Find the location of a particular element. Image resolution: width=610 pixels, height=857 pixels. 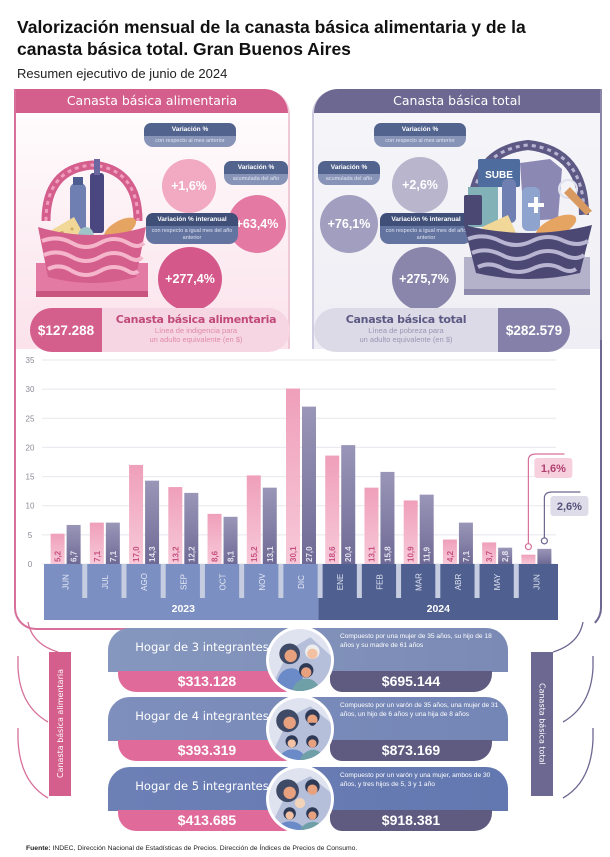

bar-value-label: 13,1 is located at coordinates (371, 554).